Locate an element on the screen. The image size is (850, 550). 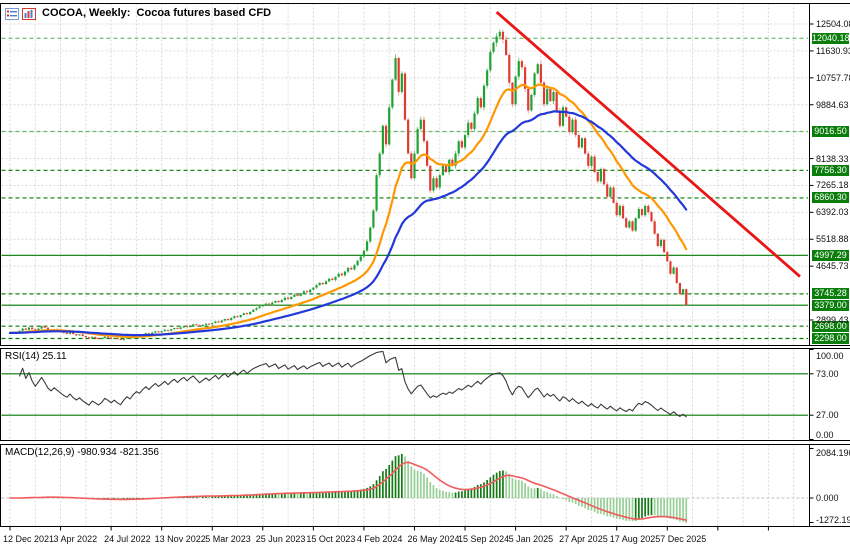
macd-axis-label: 2084.190 is located at coordinates (833, 452).